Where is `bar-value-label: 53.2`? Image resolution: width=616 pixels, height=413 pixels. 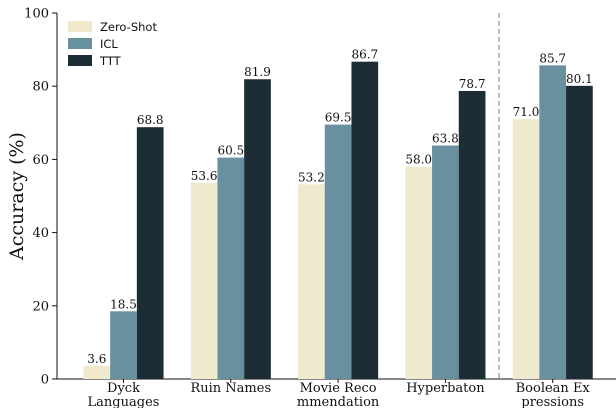
bar-value-label: 53.2 is located at coordinates (311, 177).